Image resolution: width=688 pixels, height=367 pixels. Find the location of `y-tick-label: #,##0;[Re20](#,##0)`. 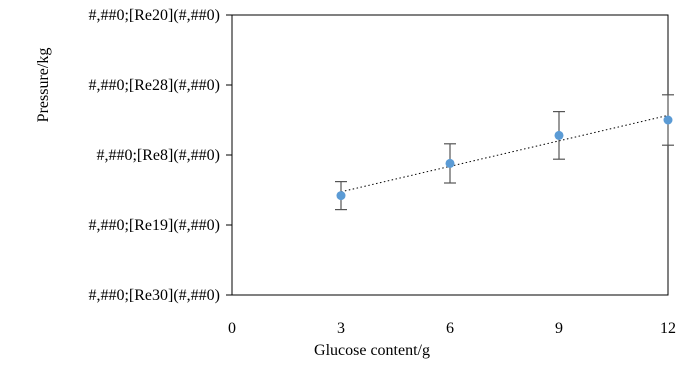

y-tick-label: #,##0;[Re20](#,##0) is located at coordinates (154, 15).